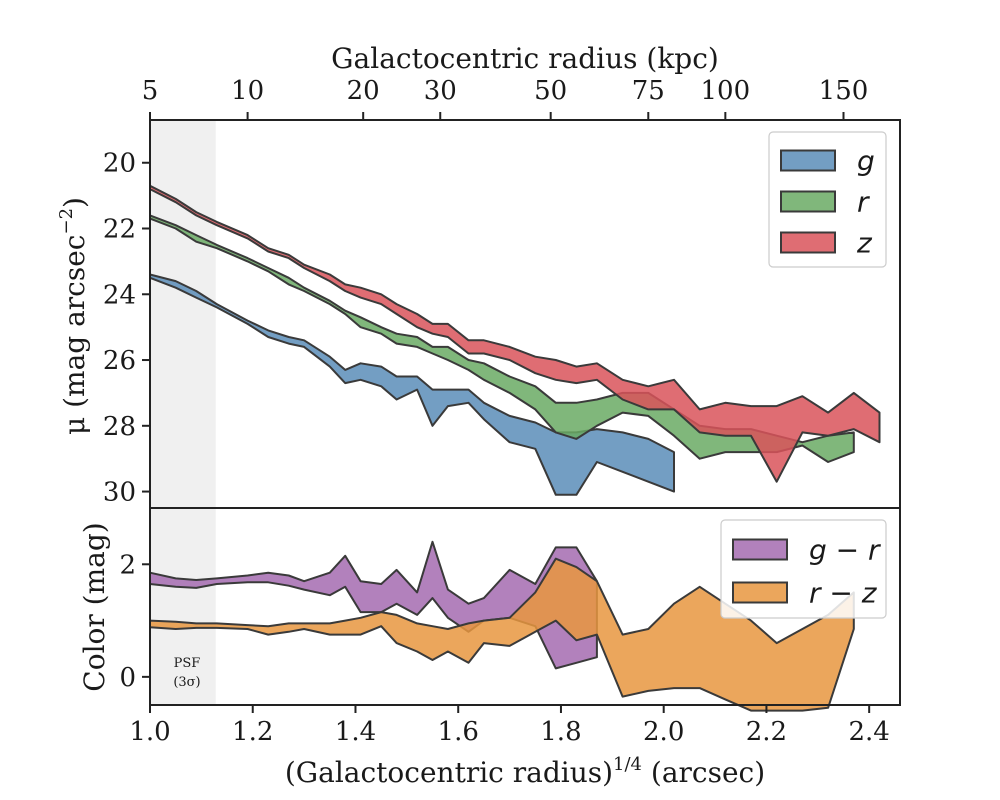  I want to click on top-x-tick-label: 20, so click(363, 91).